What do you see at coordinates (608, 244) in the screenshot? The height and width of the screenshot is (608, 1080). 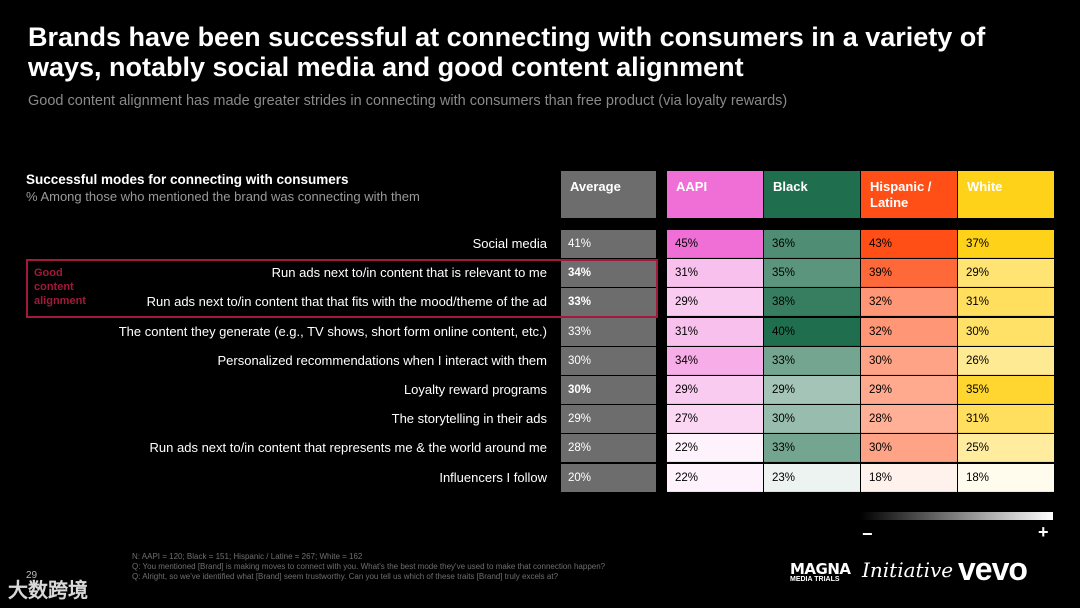 I see `cell-average: 41%` at bounding box center [608, 244].